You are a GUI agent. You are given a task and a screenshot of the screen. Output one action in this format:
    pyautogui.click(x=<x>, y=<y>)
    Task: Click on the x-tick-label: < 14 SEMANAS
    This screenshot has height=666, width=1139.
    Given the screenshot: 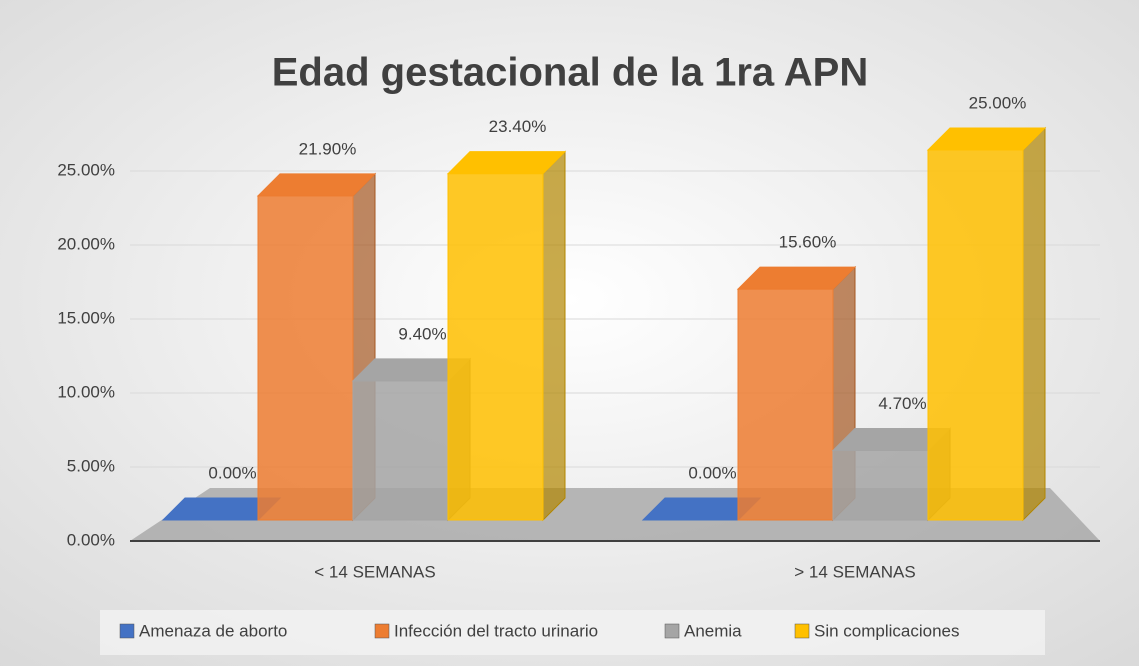 What is the action you would take?
    pyautogui.click(x=374, y=571)
    